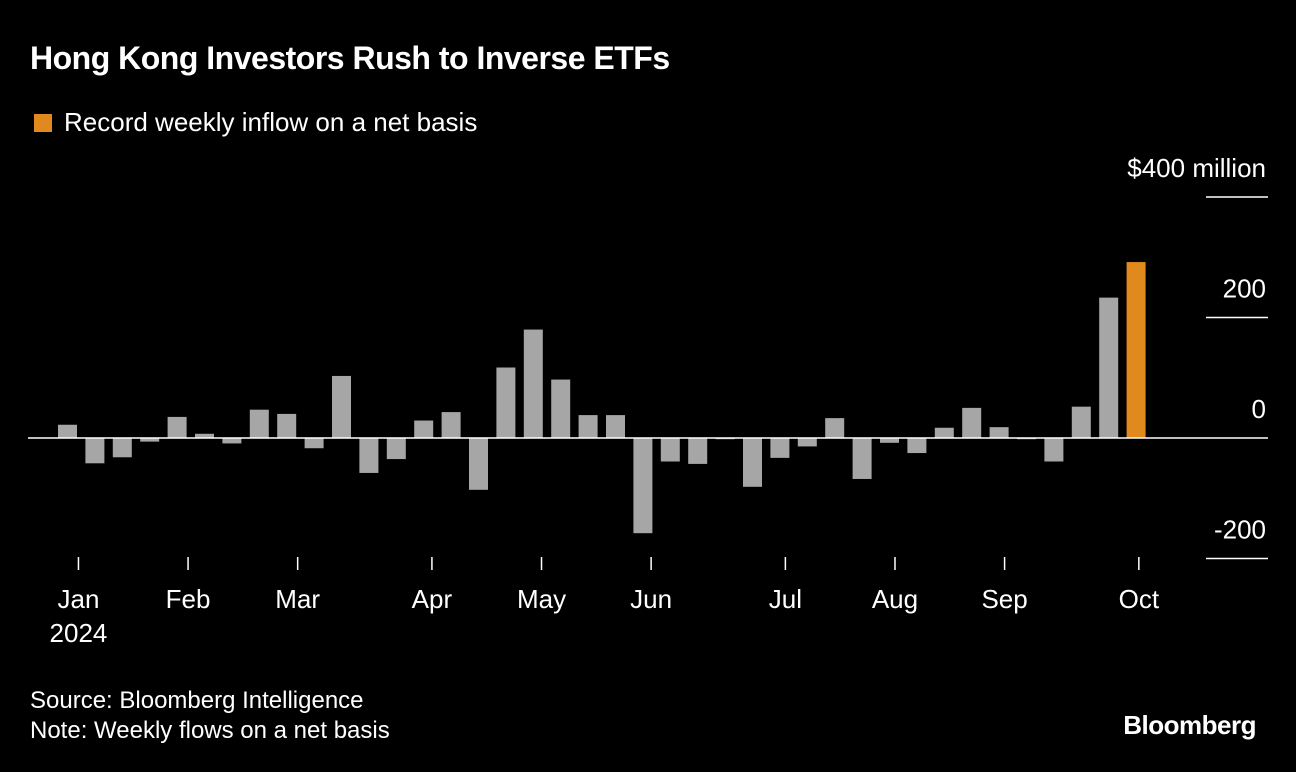  Describe the element at coordinates (785, 599) in the screenshot. I see `x-tick-label-6: Jul` at that location.